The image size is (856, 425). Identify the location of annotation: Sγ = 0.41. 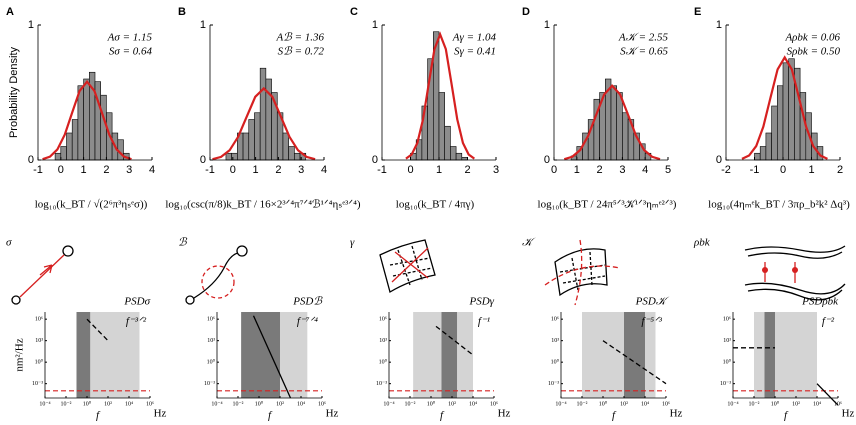
(475, 52).